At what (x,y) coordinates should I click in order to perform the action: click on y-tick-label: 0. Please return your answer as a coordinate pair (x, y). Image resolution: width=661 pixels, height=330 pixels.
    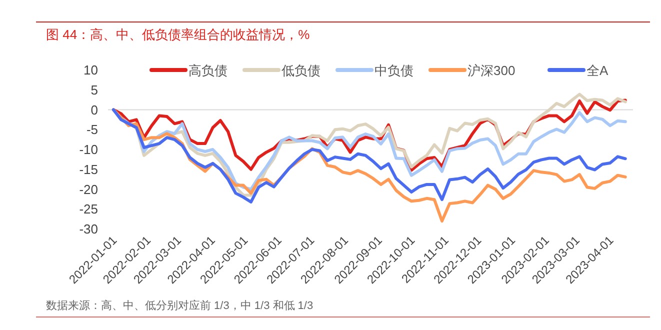
    Looking at the image, I should click on (94, 110).